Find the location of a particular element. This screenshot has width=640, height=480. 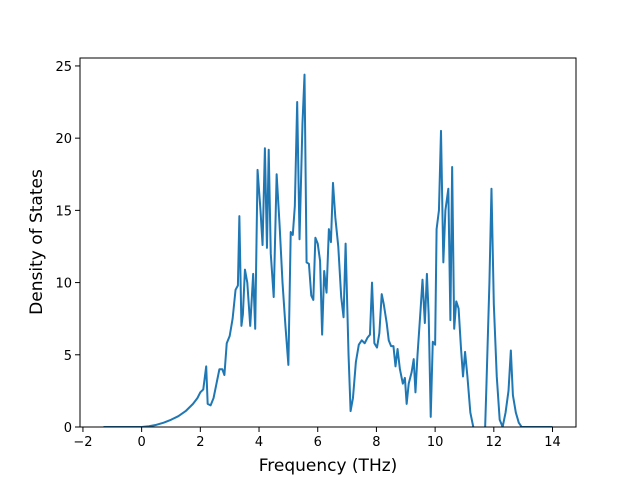

x-tick-label: 8 is located at coordinates (376, 442).